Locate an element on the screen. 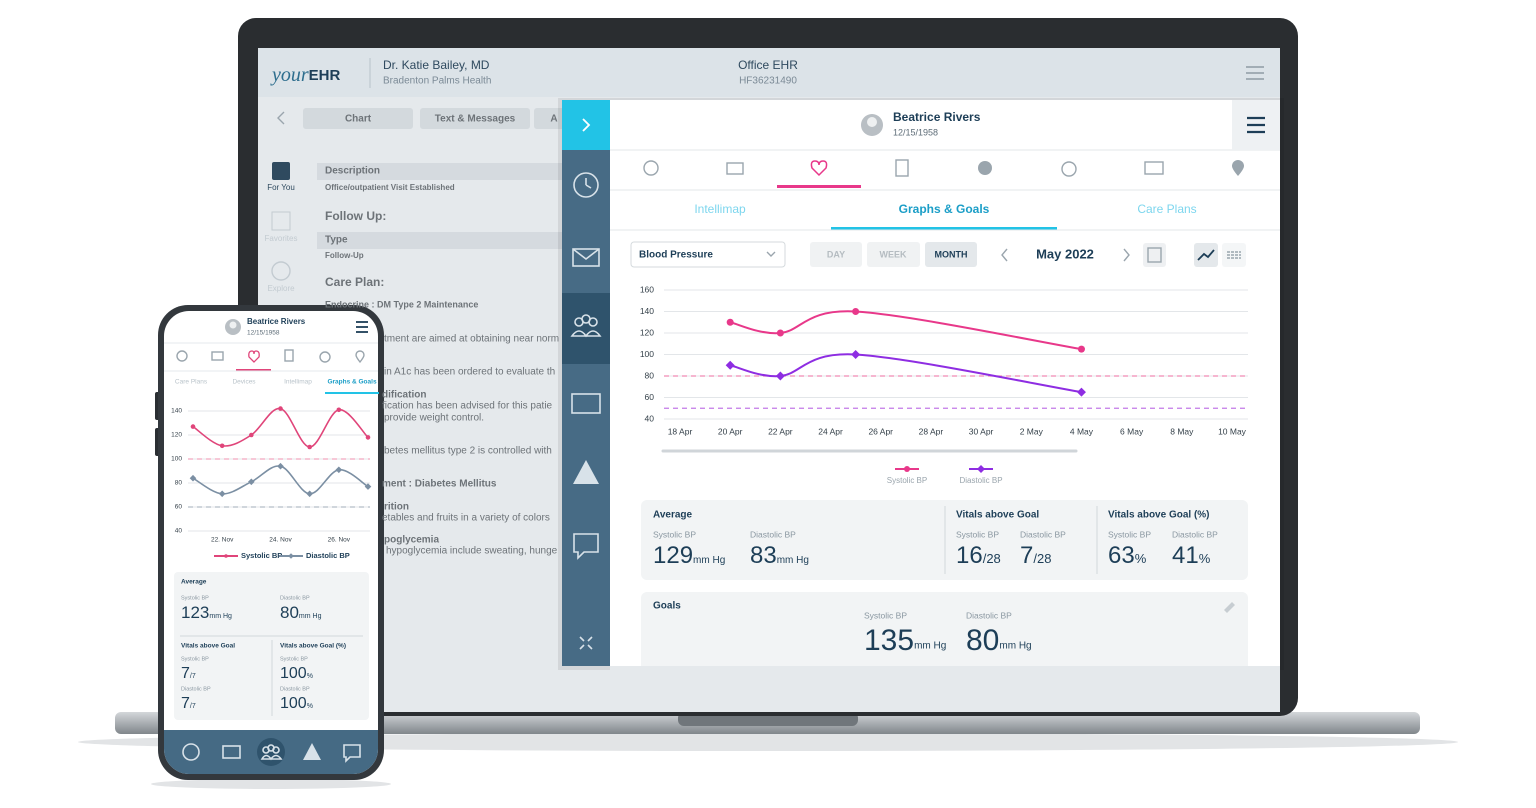  next-button is located at coordinates (1126, 255).